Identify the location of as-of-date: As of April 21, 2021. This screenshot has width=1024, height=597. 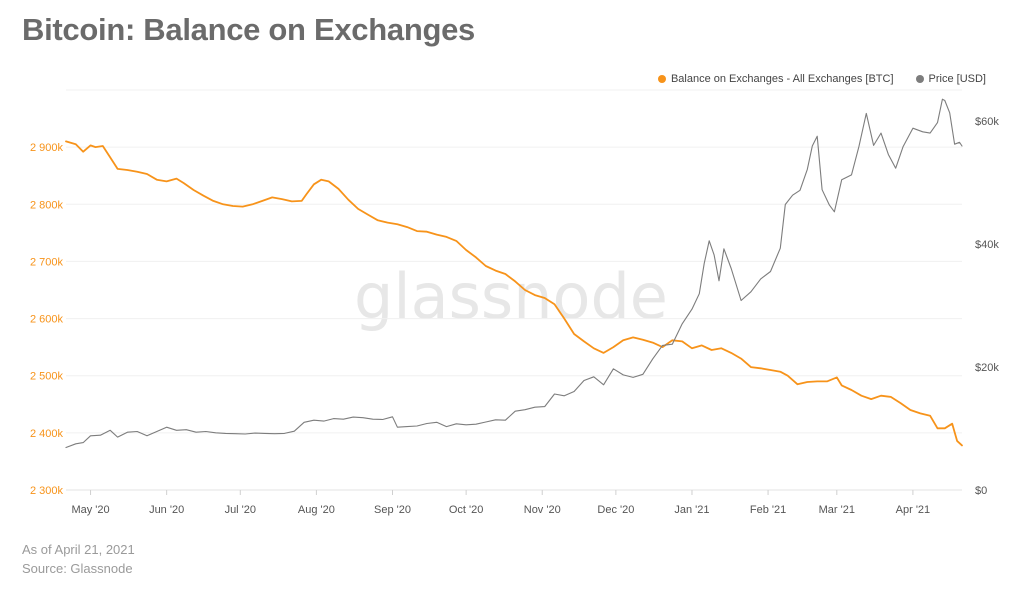
(78, 549).